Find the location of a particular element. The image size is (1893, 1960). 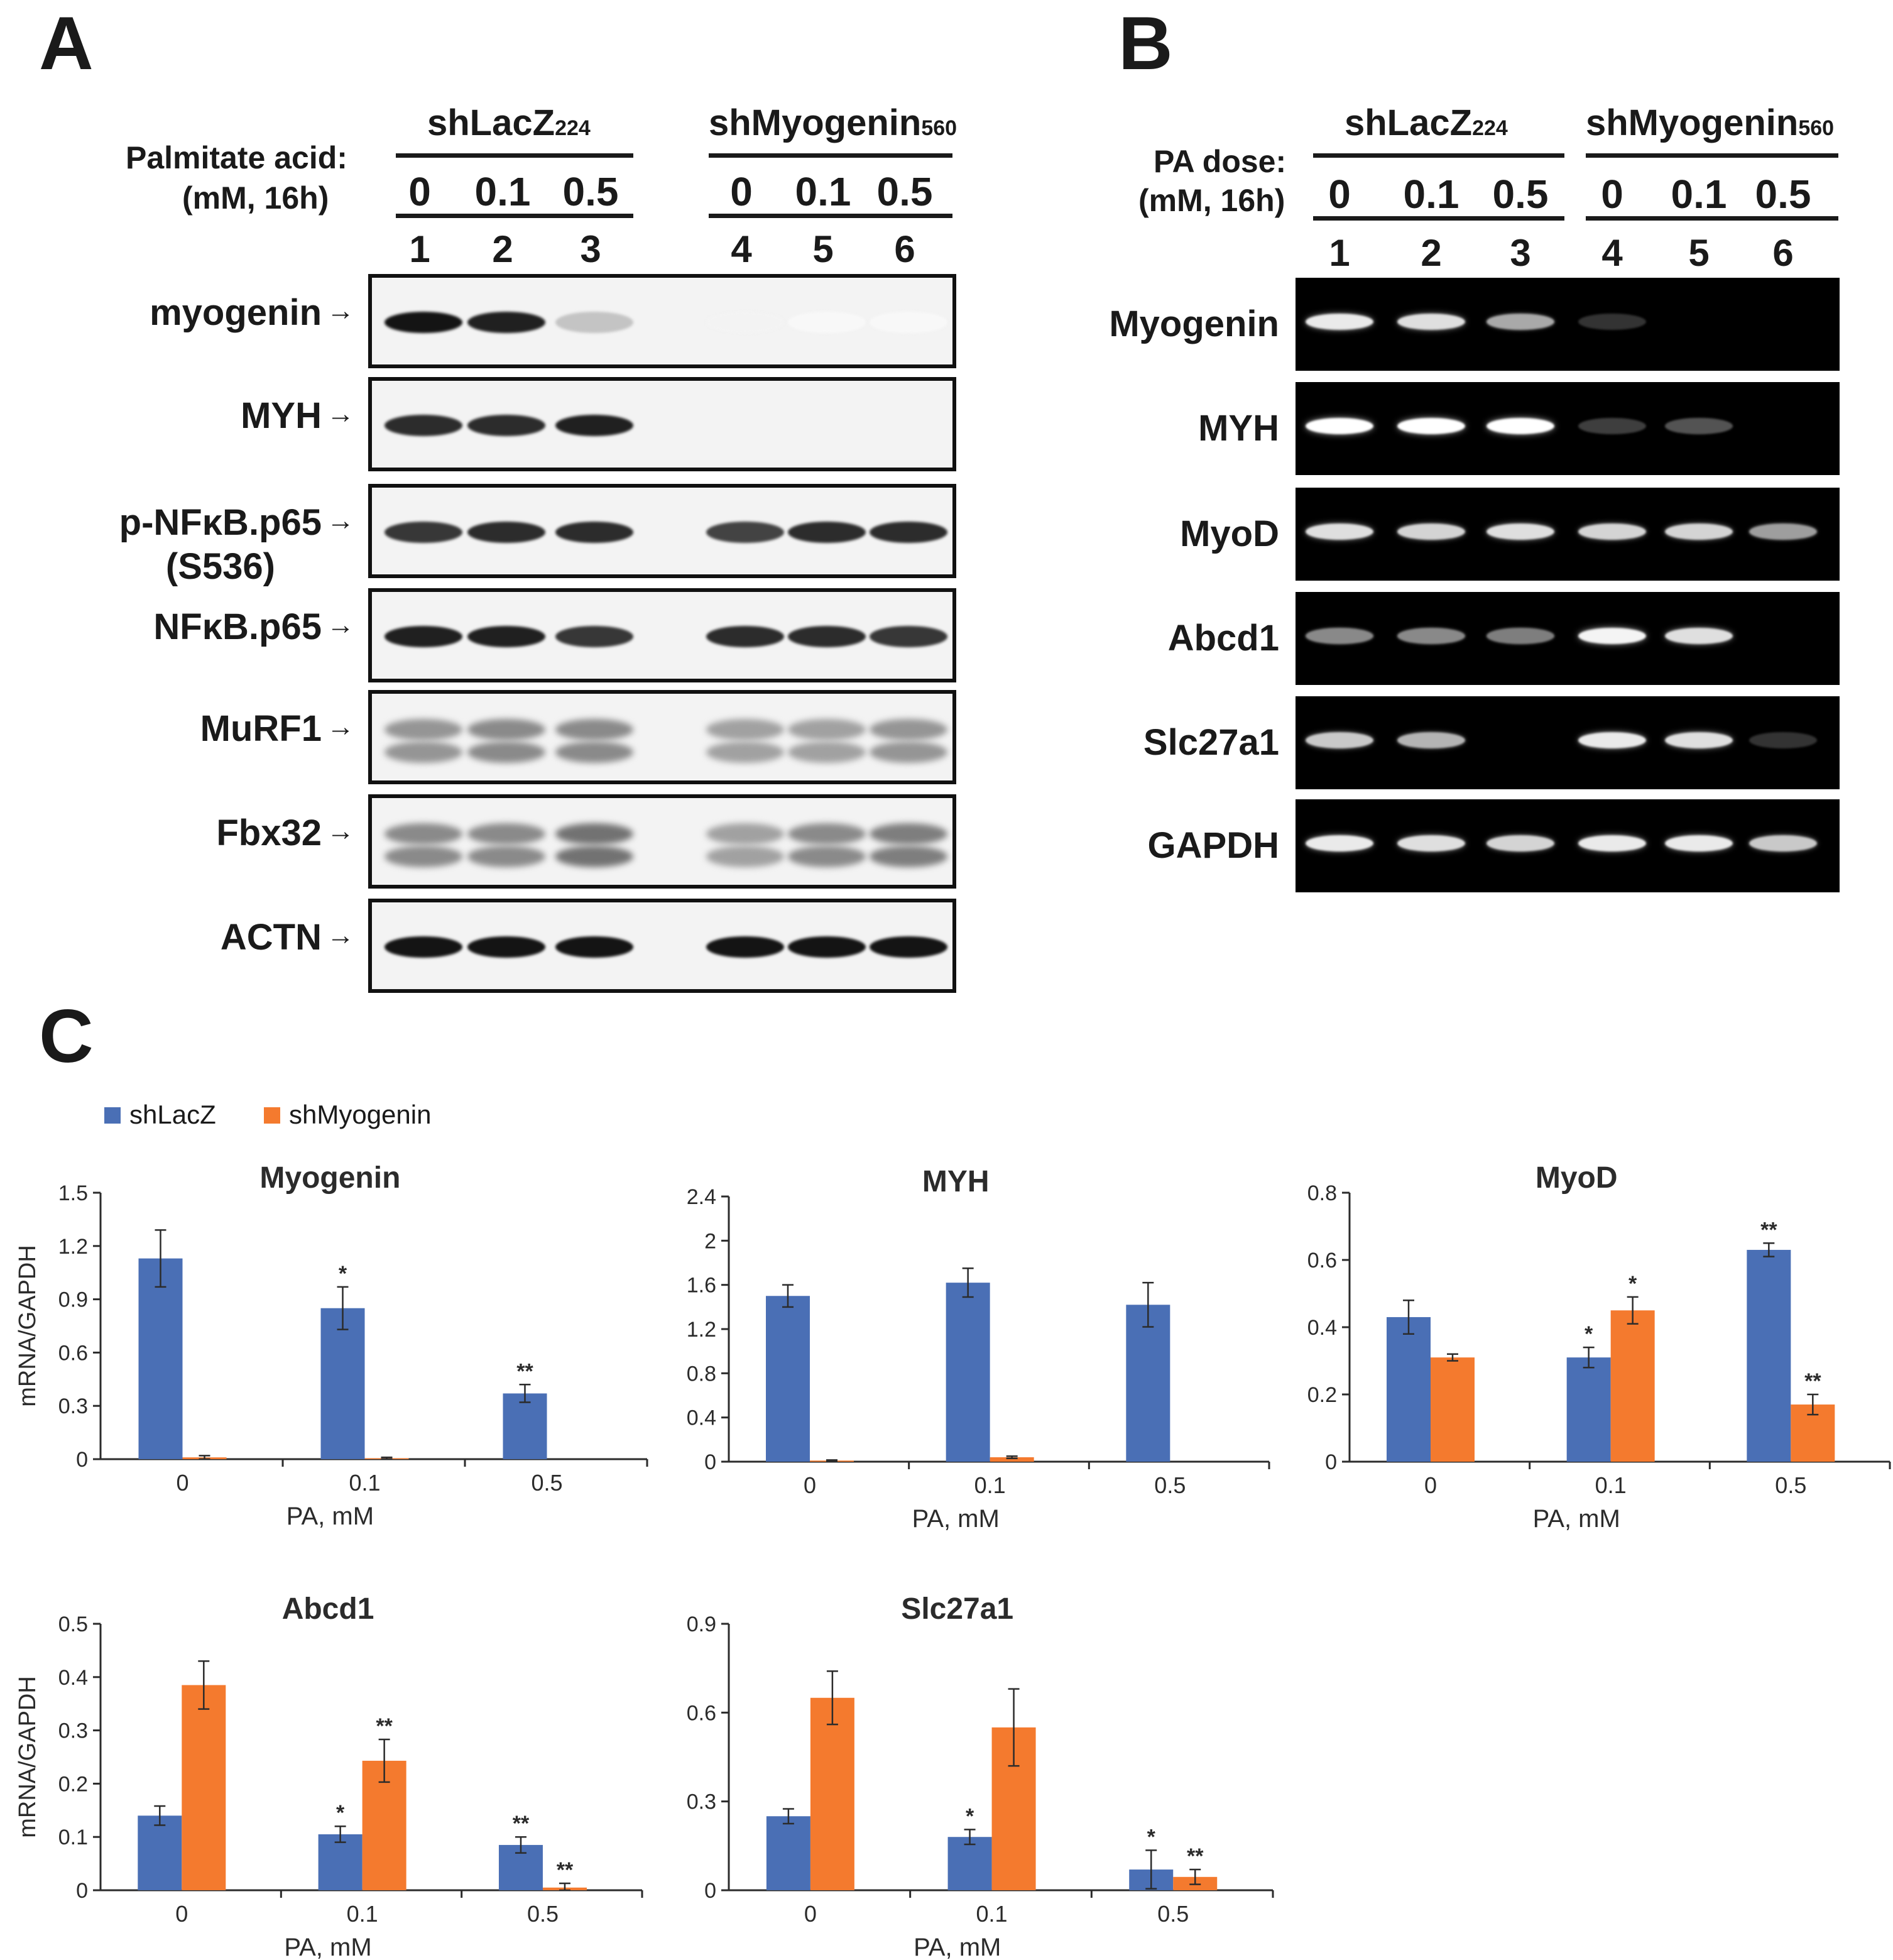

y-tick-label: 0.5 is located at coordinates (73, 1624).